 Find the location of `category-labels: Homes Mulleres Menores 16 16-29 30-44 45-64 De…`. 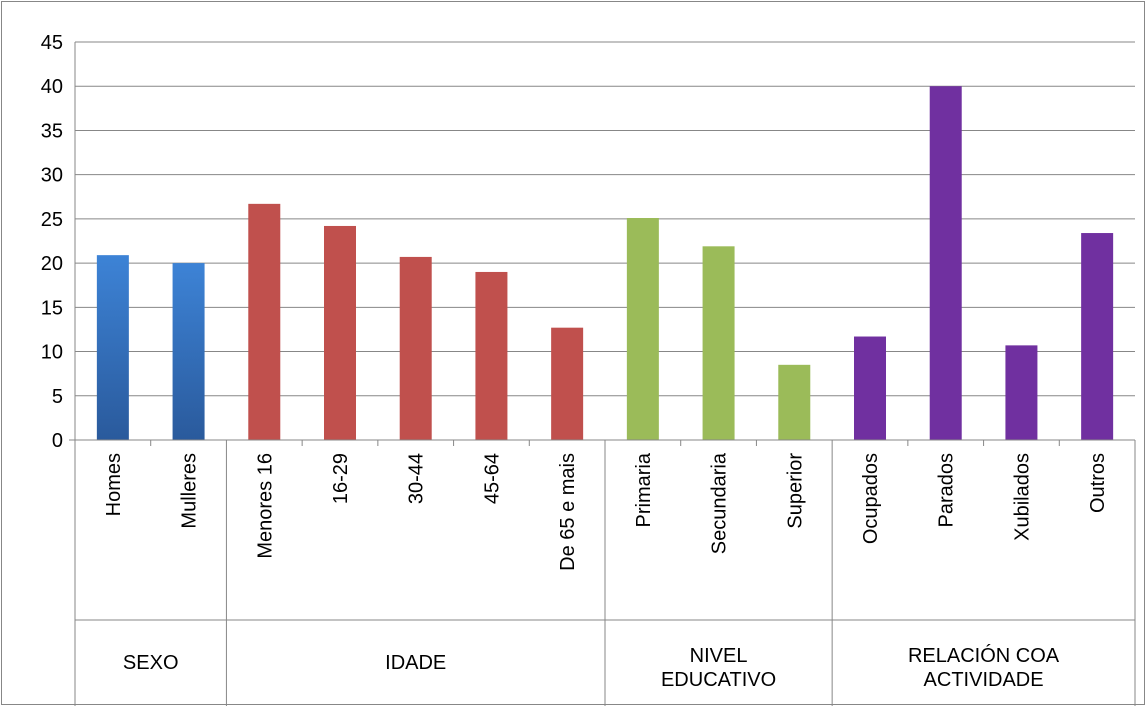

category-labels: Homes Mulleres Menores 16 16-29 30-44 45-64 De… is located at coordinates (606, 511).